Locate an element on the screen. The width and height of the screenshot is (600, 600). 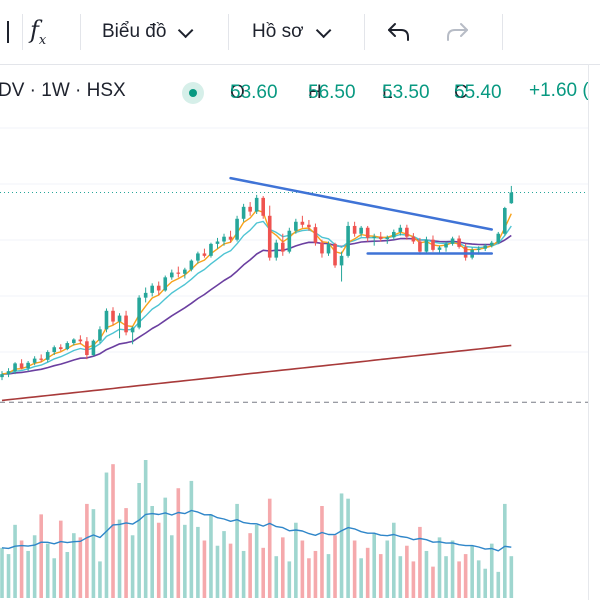
undo-icon is located at coordinates (398, 32).